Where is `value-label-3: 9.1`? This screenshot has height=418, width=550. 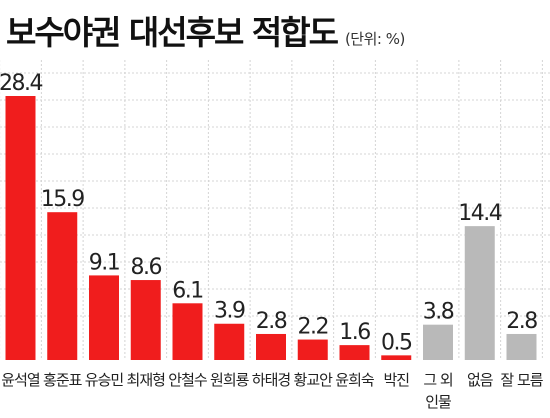
value-label-3: 9.1 is located at coordinates (104, 262).